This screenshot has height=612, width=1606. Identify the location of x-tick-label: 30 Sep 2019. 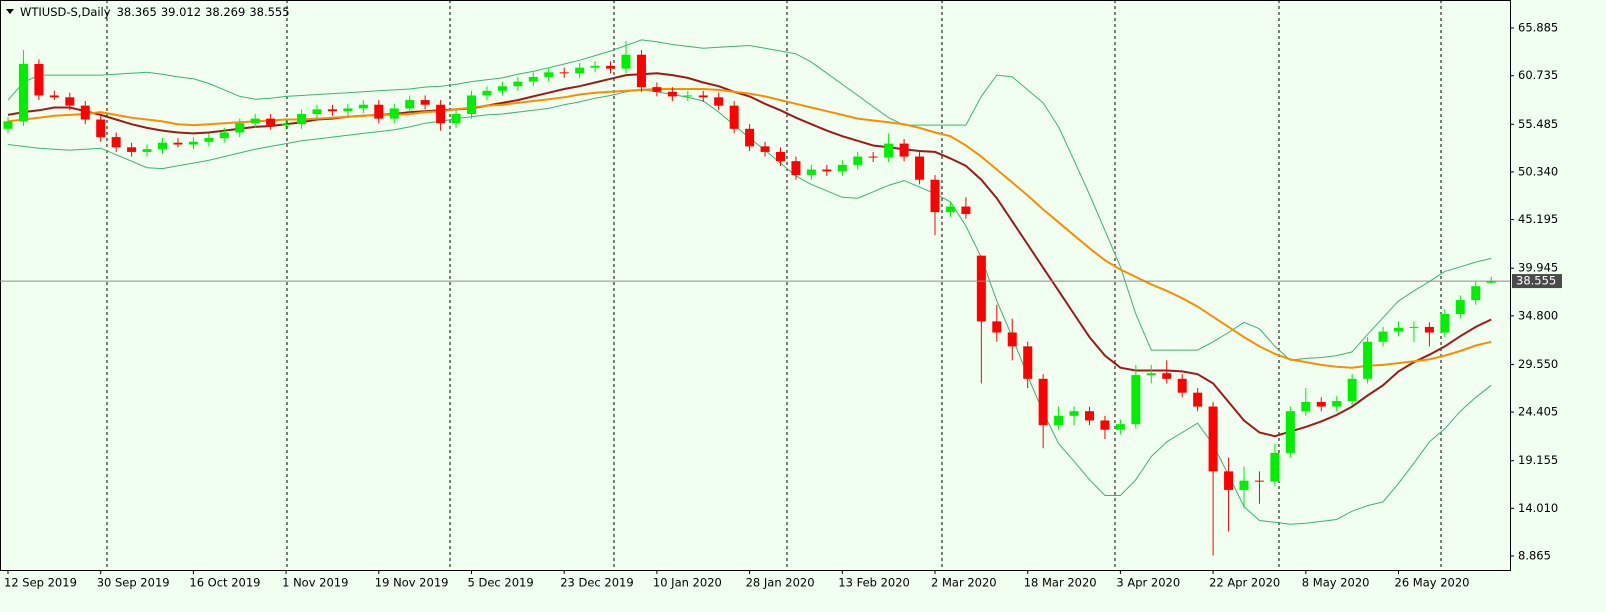
(133, 583).